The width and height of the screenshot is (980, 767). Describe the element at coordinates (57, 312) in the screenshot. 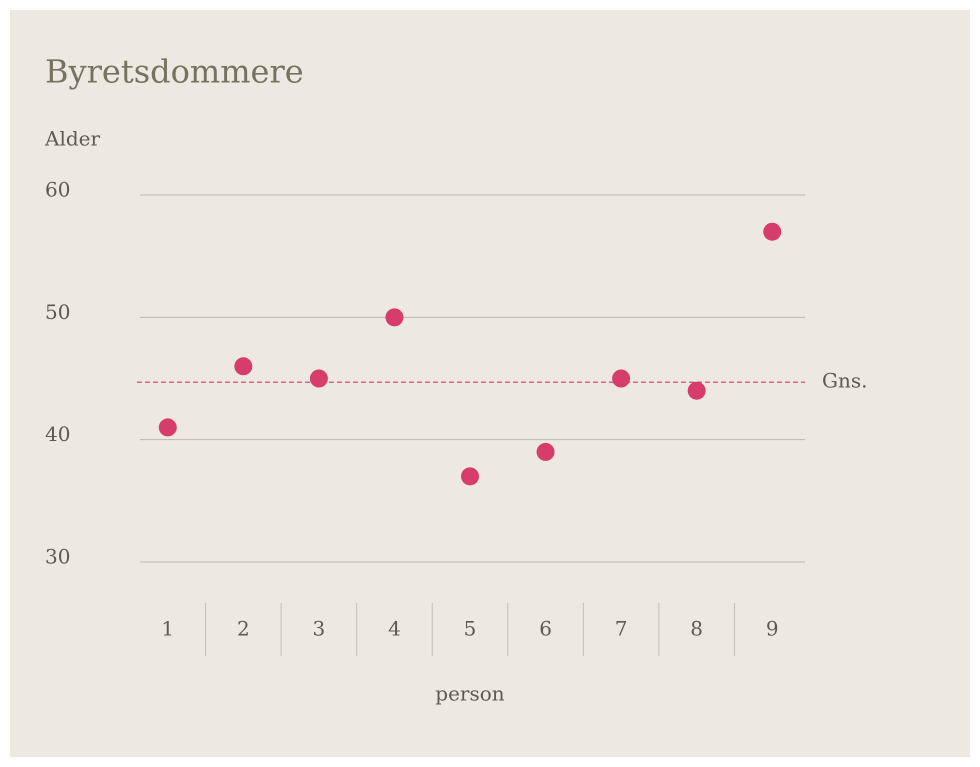

I see `y-tick-label: 50` at that location.